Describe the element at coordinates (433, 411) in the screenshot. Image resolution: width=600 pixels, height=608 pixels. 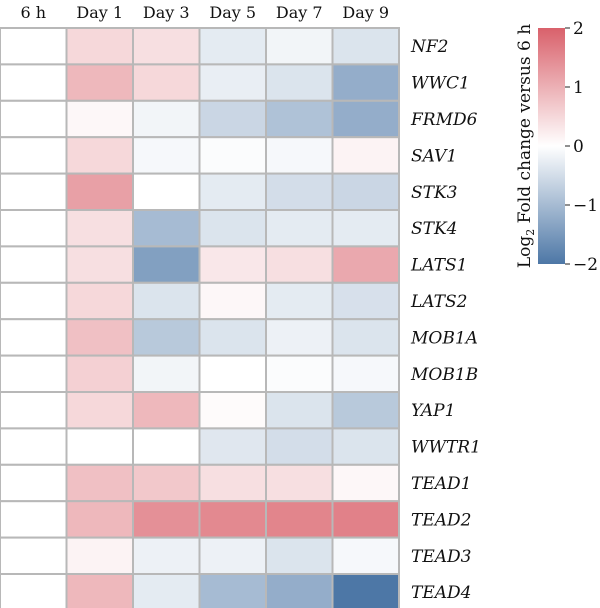
I see `row-label: YAP1` at that location.